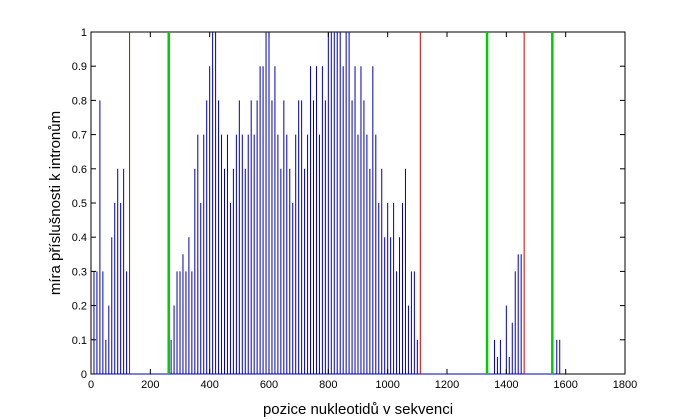 The image size is (690, 420). What do you see at coordinates (55, 203) in the screenshot?
I see `y-axis-label: míra příslušnosti k intronům` at bounding box center [55, 203].